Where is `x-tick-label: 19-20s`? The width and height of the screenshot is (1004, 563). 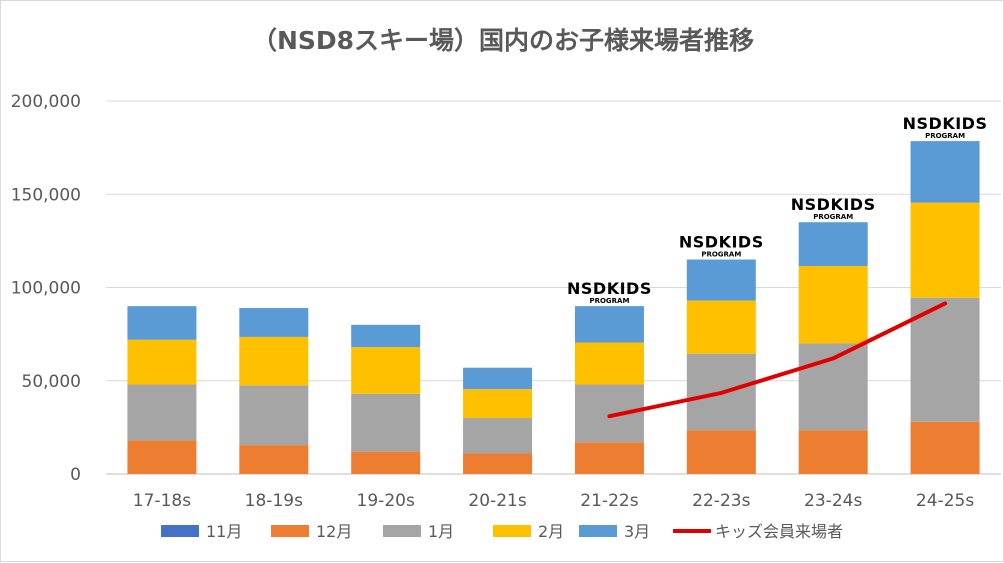
x-tick-label: 19-20s is located at coordinates (386, 501).